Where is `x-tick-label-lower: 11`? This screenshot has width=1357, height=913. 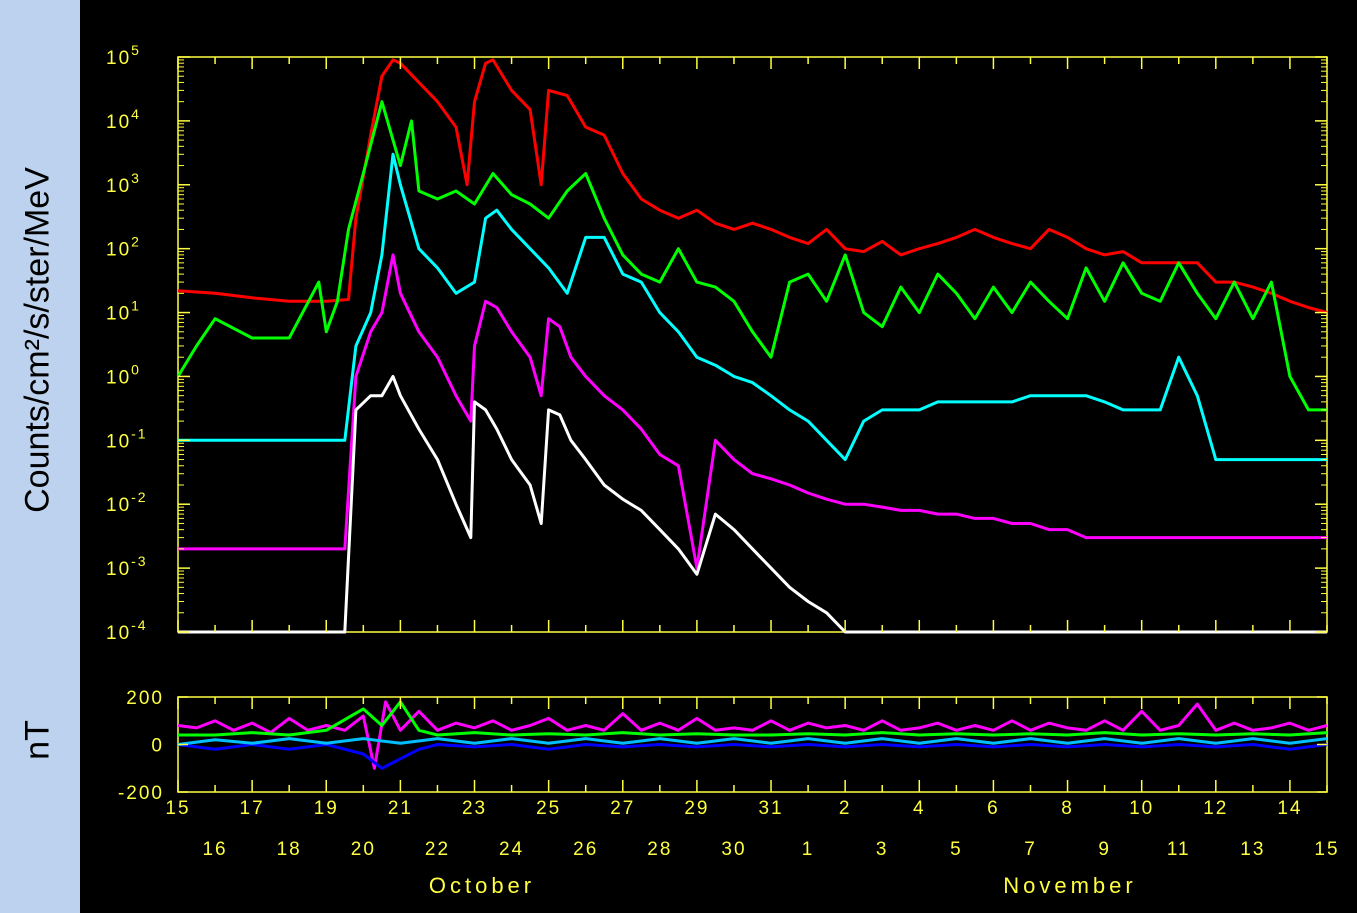 x-tick-label-lower: 11 is located at coordinates (1179, 849).